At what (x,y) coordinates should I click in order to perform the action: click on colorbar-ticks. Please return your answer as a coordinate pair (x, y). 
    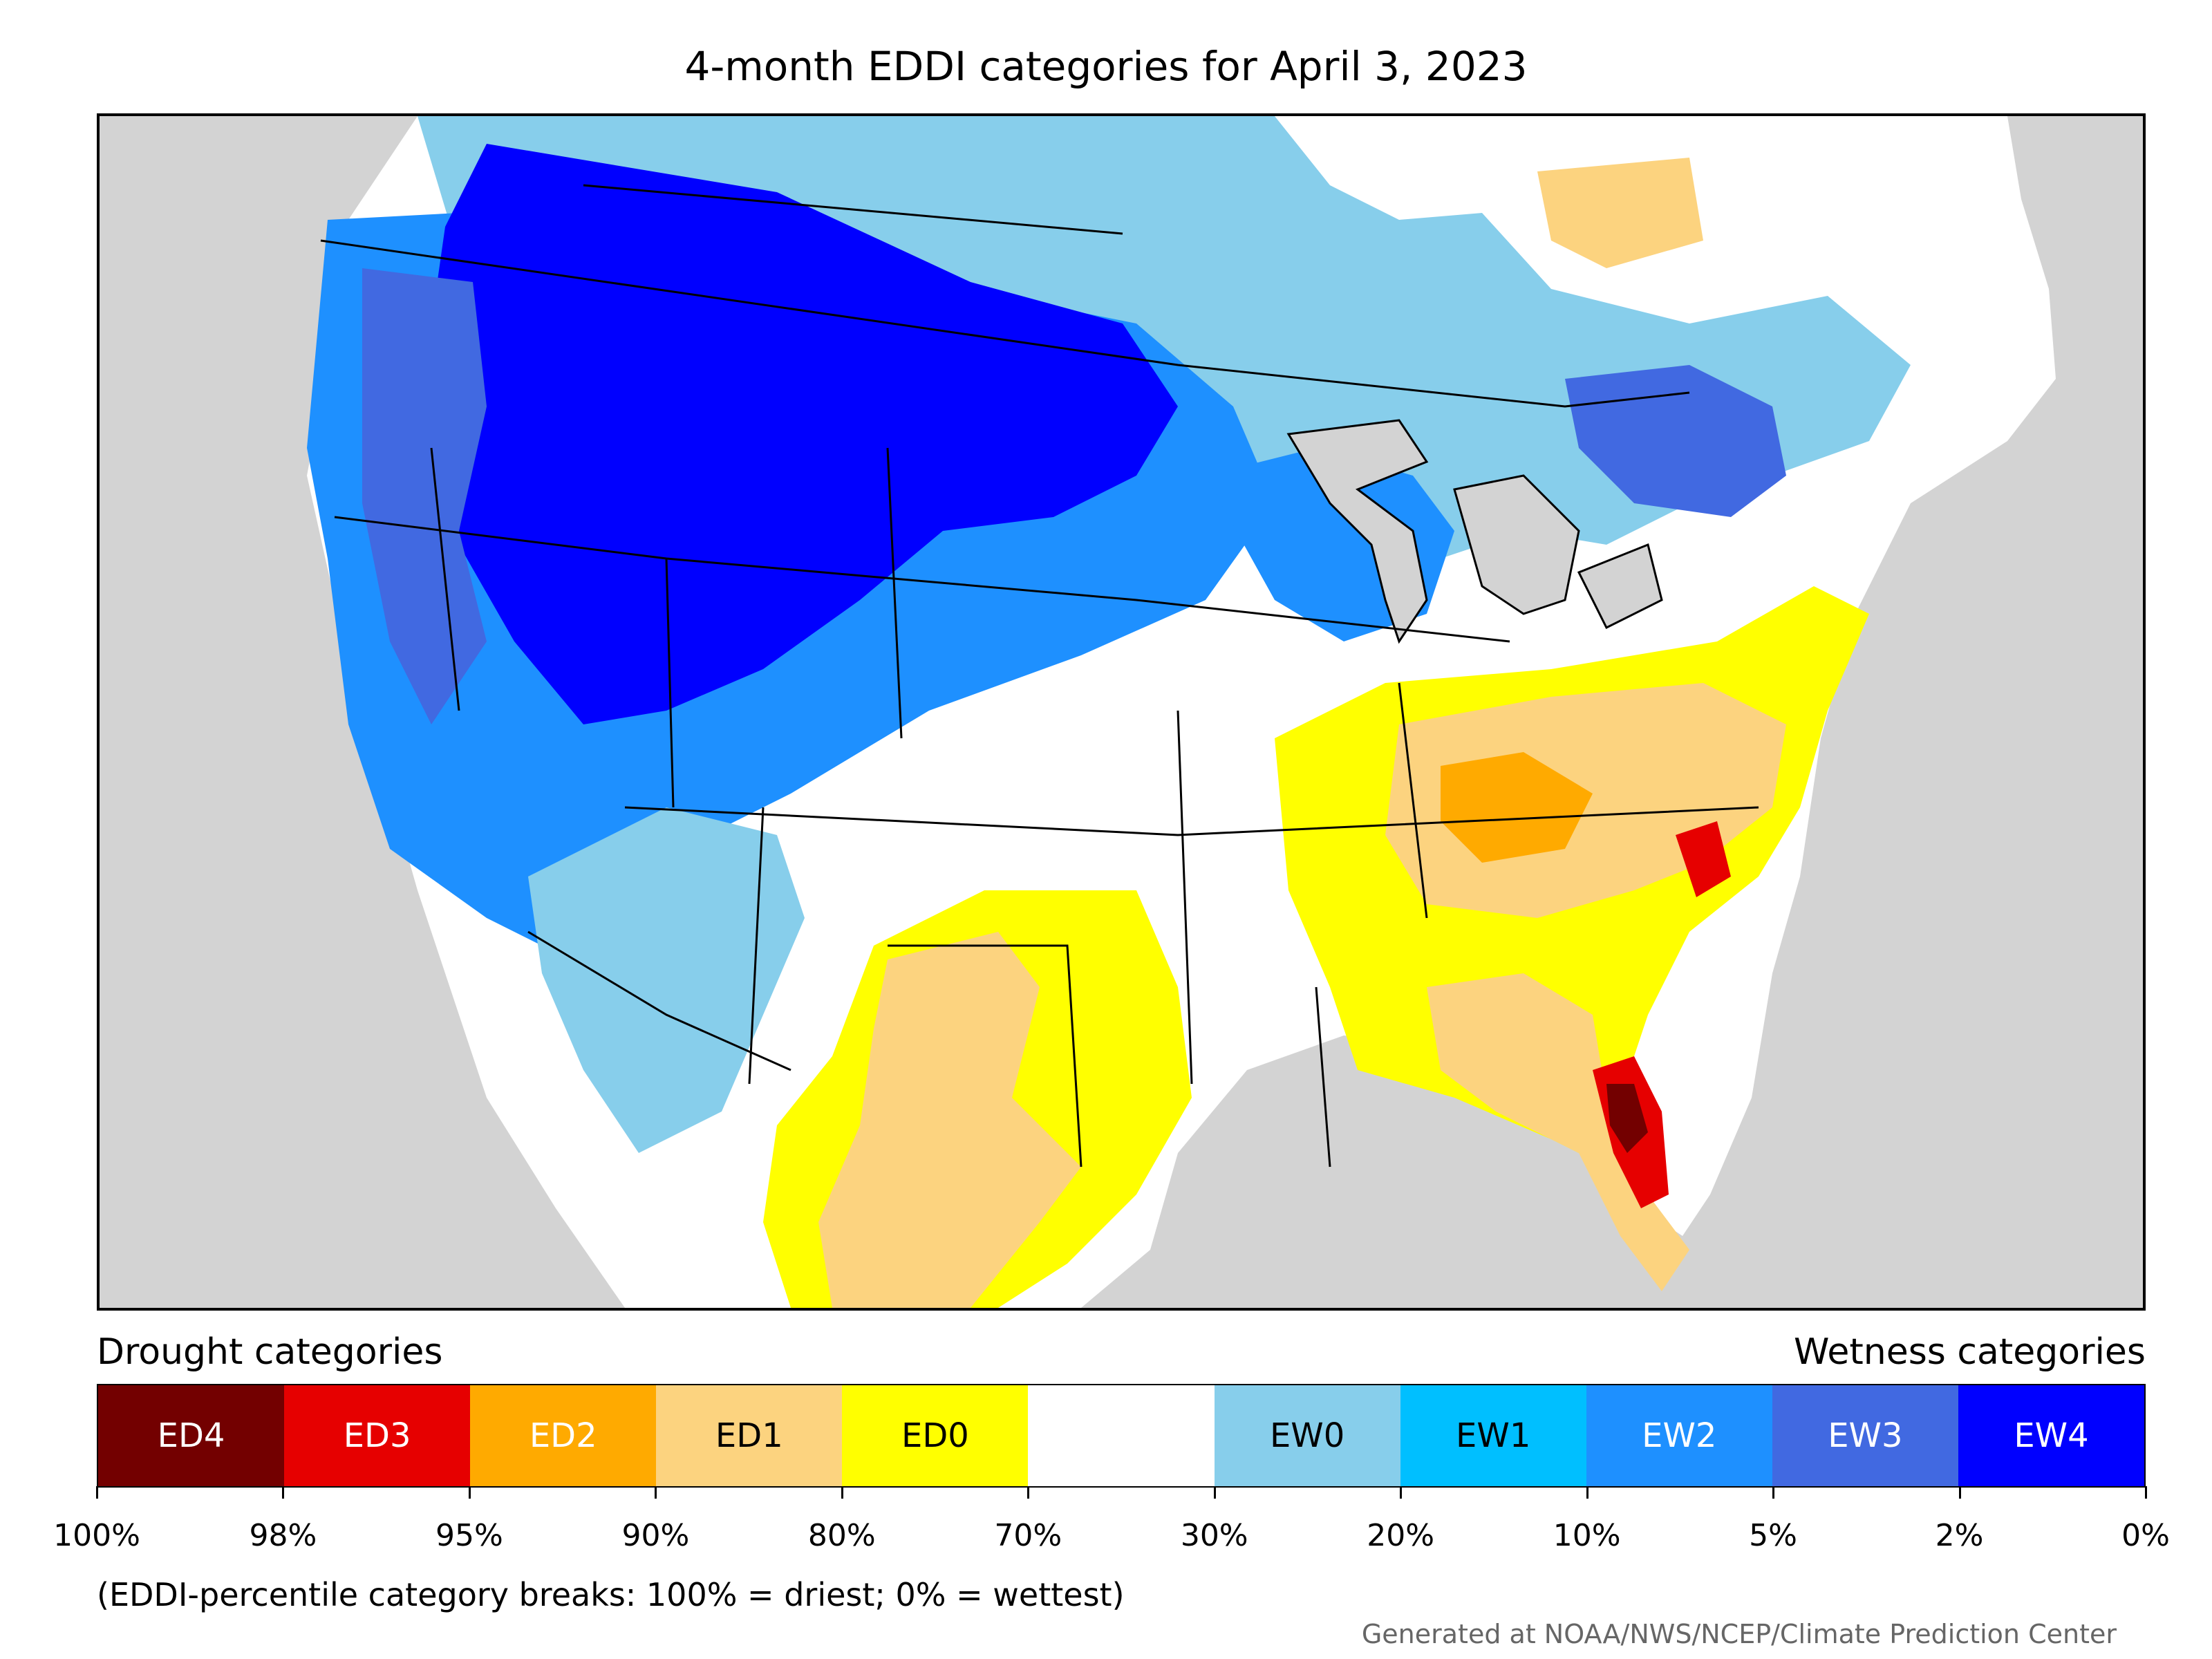
    Looking at the image, I should click on (1121, 1493).